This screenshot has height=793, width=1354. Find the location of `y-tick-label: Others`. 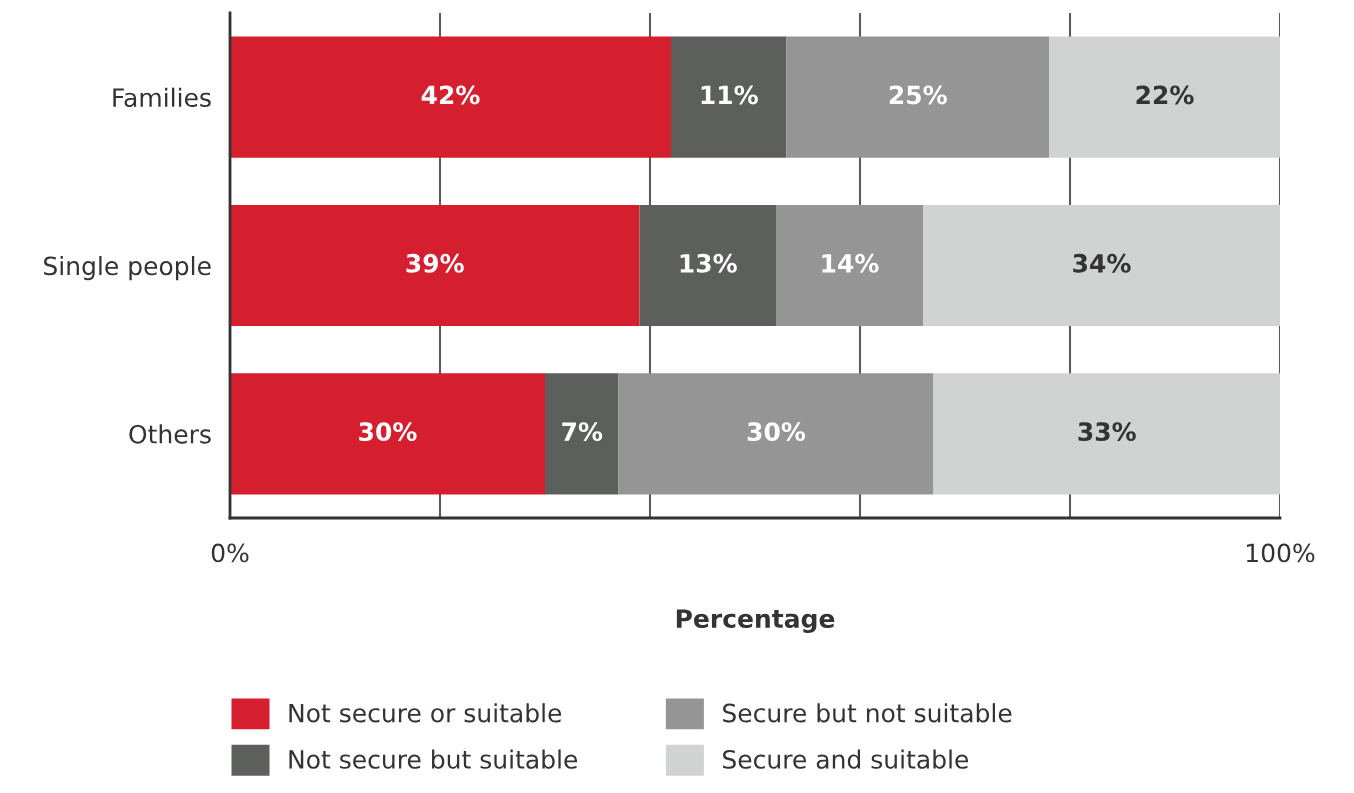

y-tick-label: Others is located at coordinates (170, 434).